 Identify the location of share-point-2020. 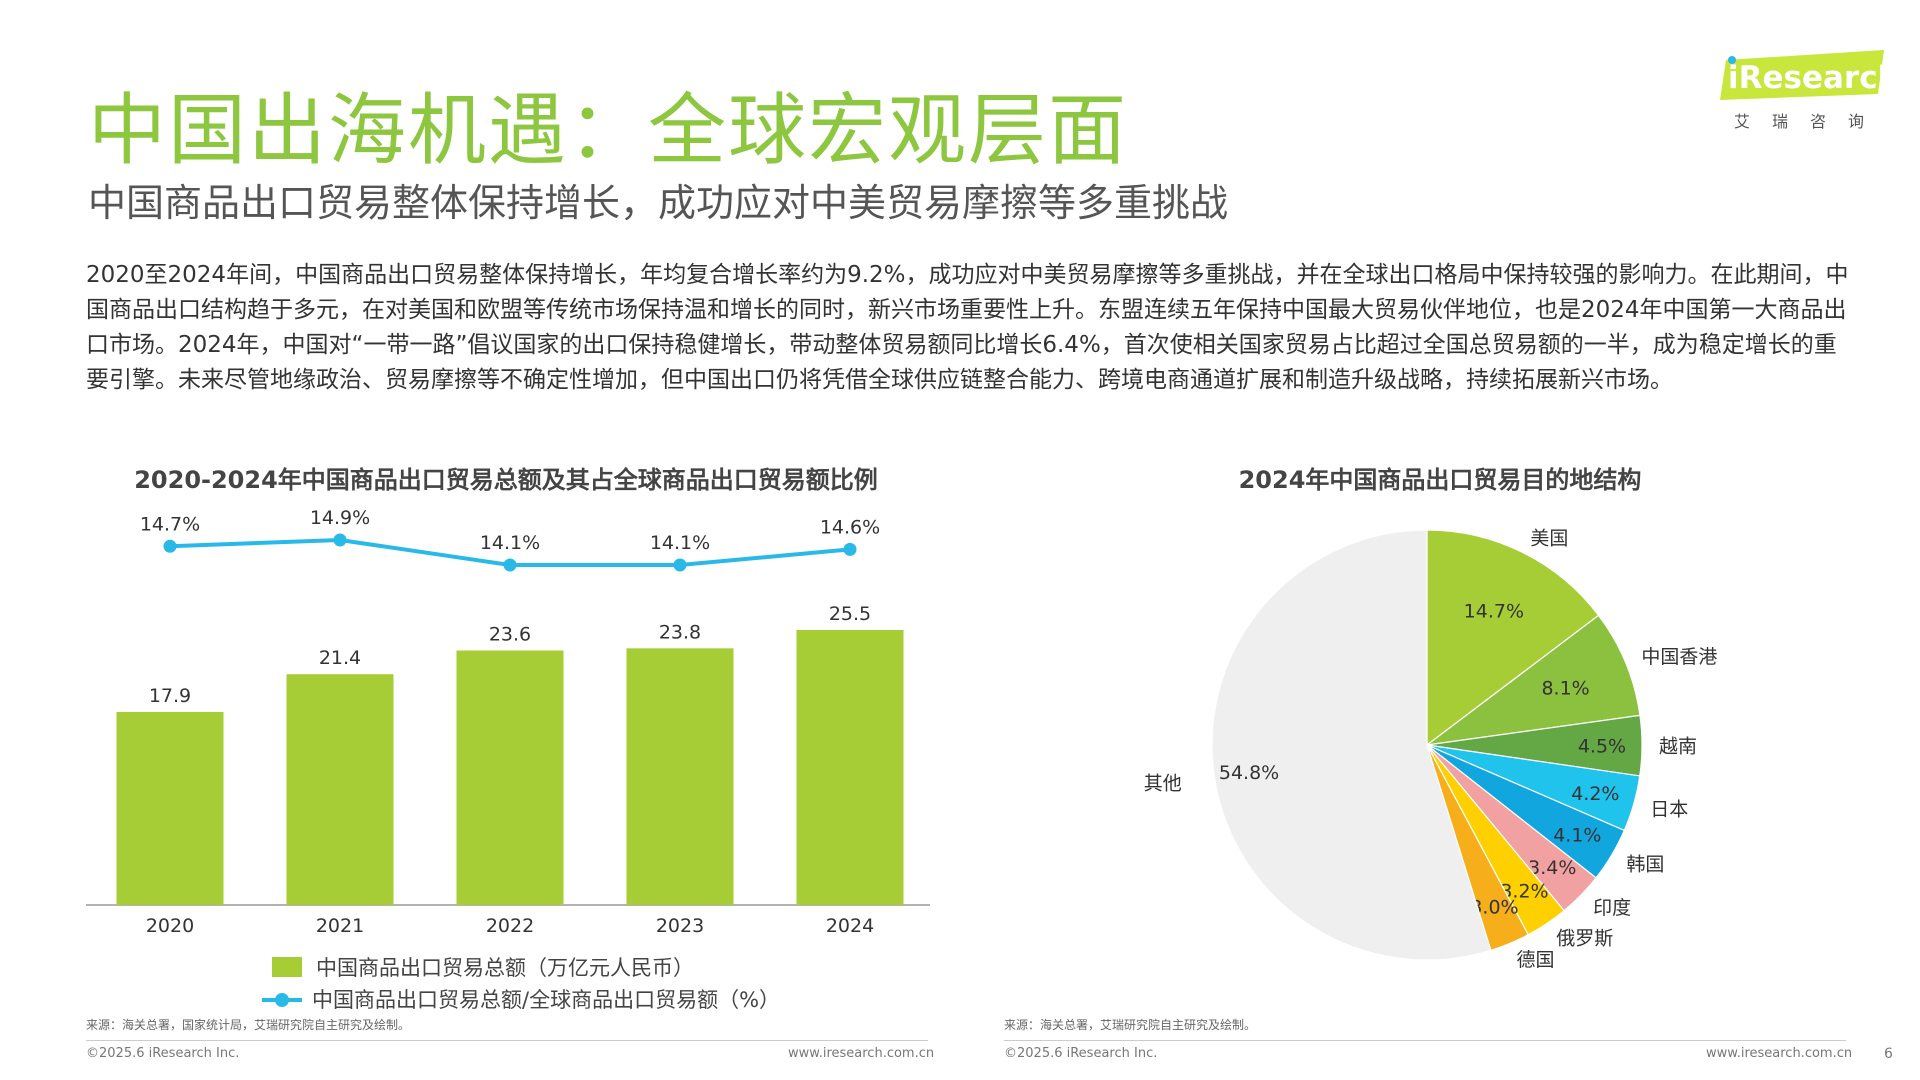
(170, 546).